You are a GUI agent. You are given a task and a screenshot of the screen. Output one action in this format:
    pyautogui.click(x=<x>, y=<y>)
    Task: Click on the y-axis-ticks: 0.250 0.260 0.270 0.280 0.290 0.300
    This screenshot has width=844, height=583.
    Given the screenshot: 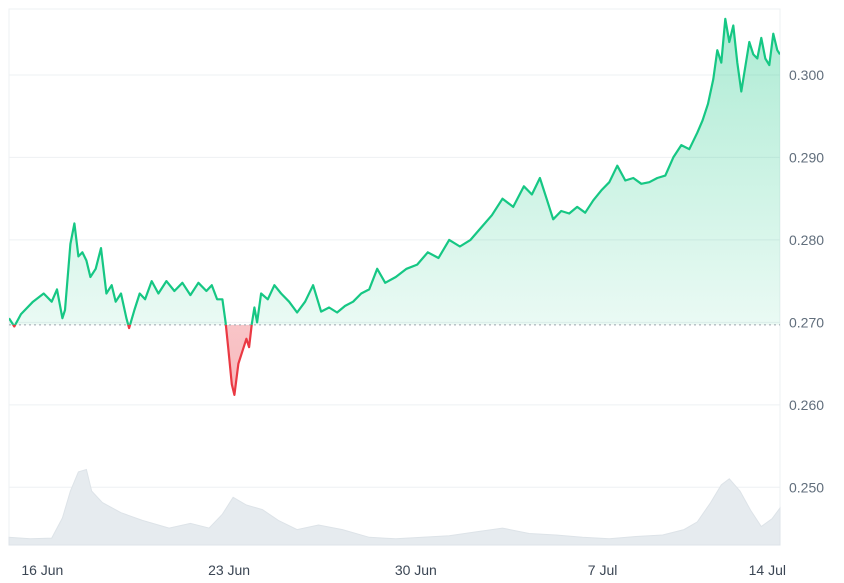 What is the action you would take?
    pyautogui.click(x=806, y=281)
    